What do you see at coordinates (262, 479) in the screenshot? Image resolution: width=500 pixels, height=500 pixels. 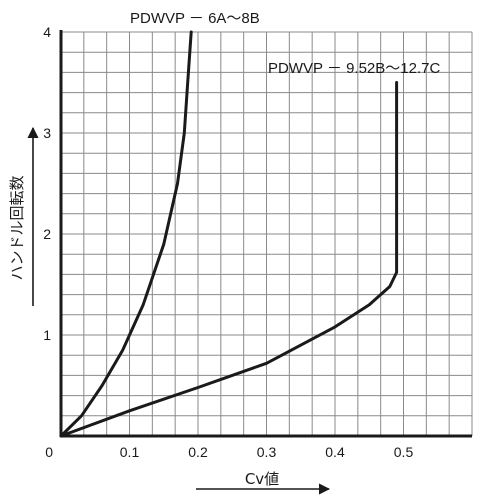 I see `x-axis-label: Cv値` at bounding box center [262, 479].